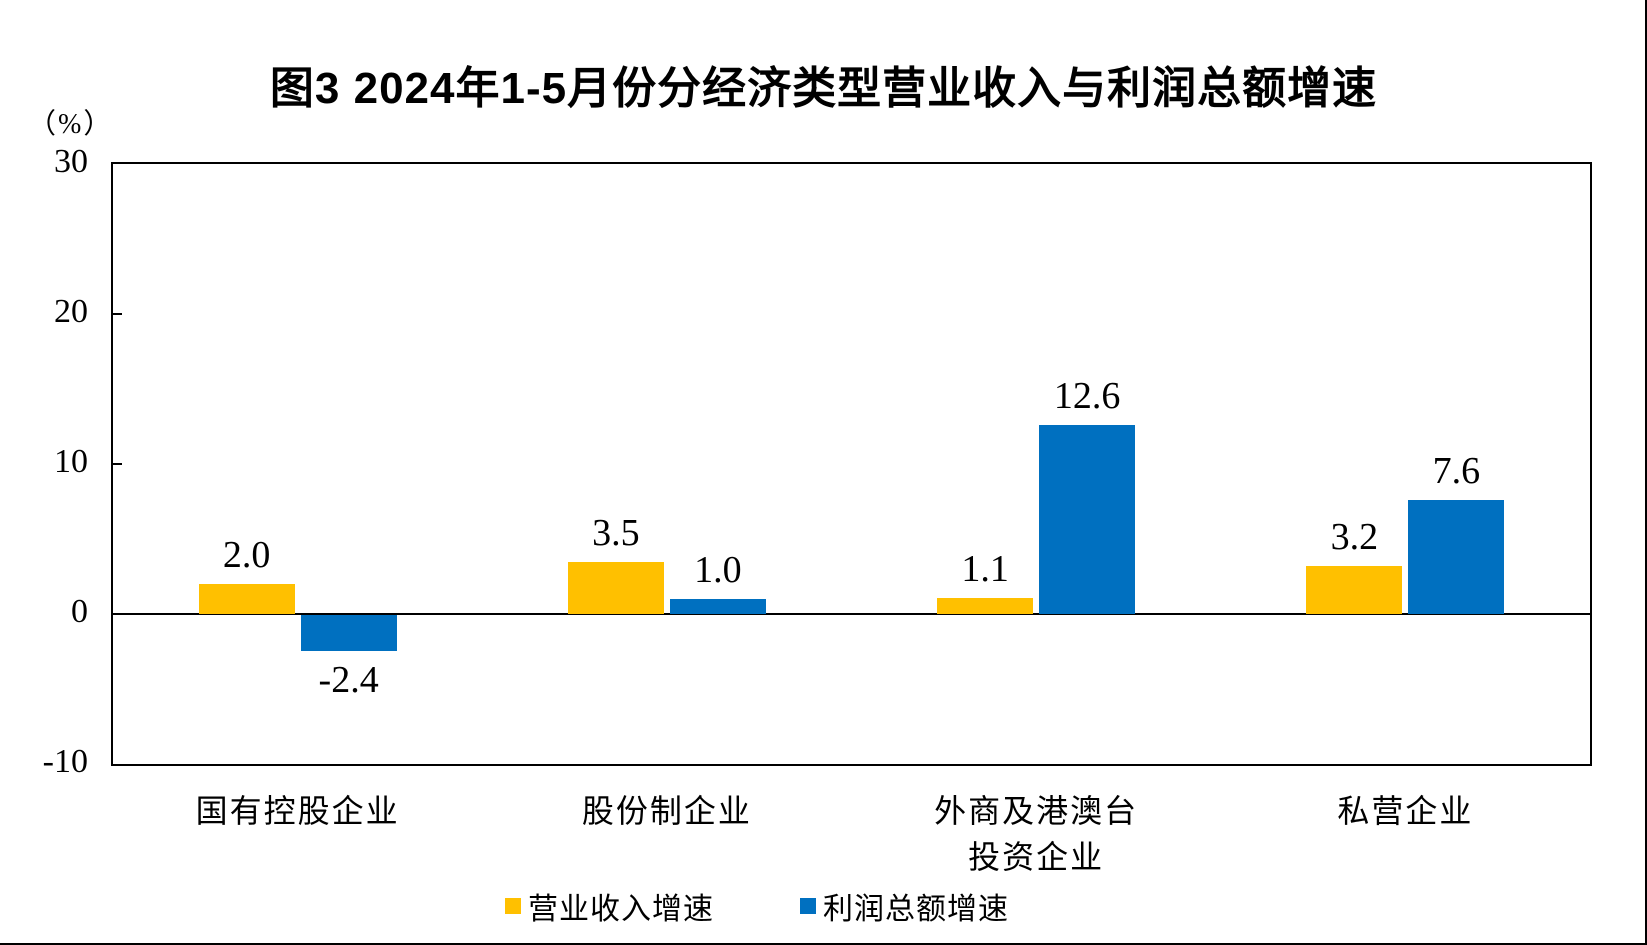 The width and height of the screenshot is (1647, 945). What do you see at coordinates (1405, 811) in the screenshot?
I see `category-label: 私营企业` at bounding box center [1405, 811].